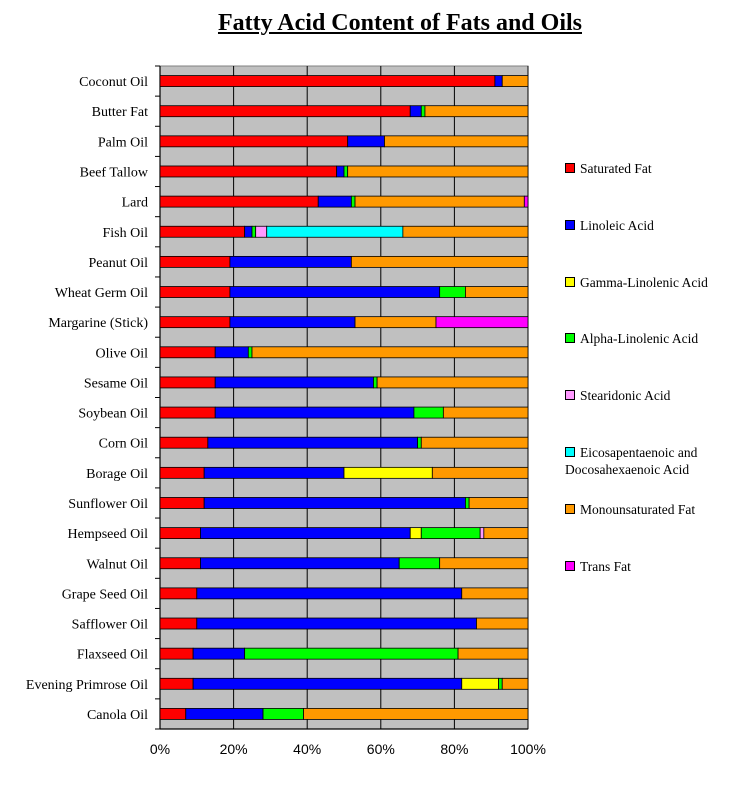 The height and width of the screenshot is (787, 750). Describe the element at coordinates (605, 566) in the screenshot. I see `legend-label: Trans Fat` at that location.